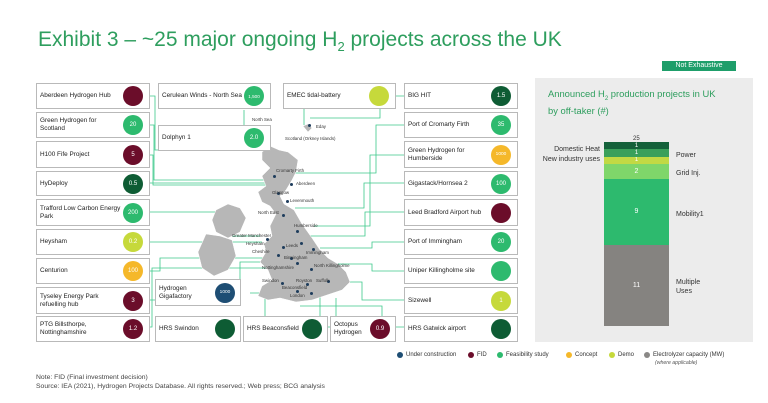 This screenshot has width=768, height=403. What do you see at coordinates (523, 355) in the screenshot?
I see `legend-item: Feasibility study` at bounding box center [523, 355].